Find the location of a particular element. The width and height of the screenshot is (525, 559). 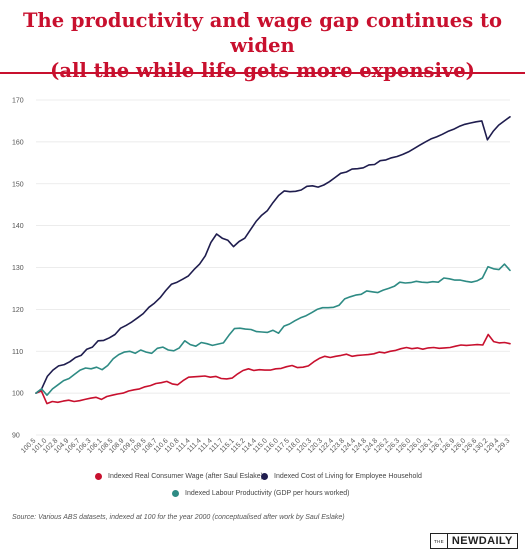

chart-title-line-2: (all the while life gets more expensive) is located at coordinates (262, 70).